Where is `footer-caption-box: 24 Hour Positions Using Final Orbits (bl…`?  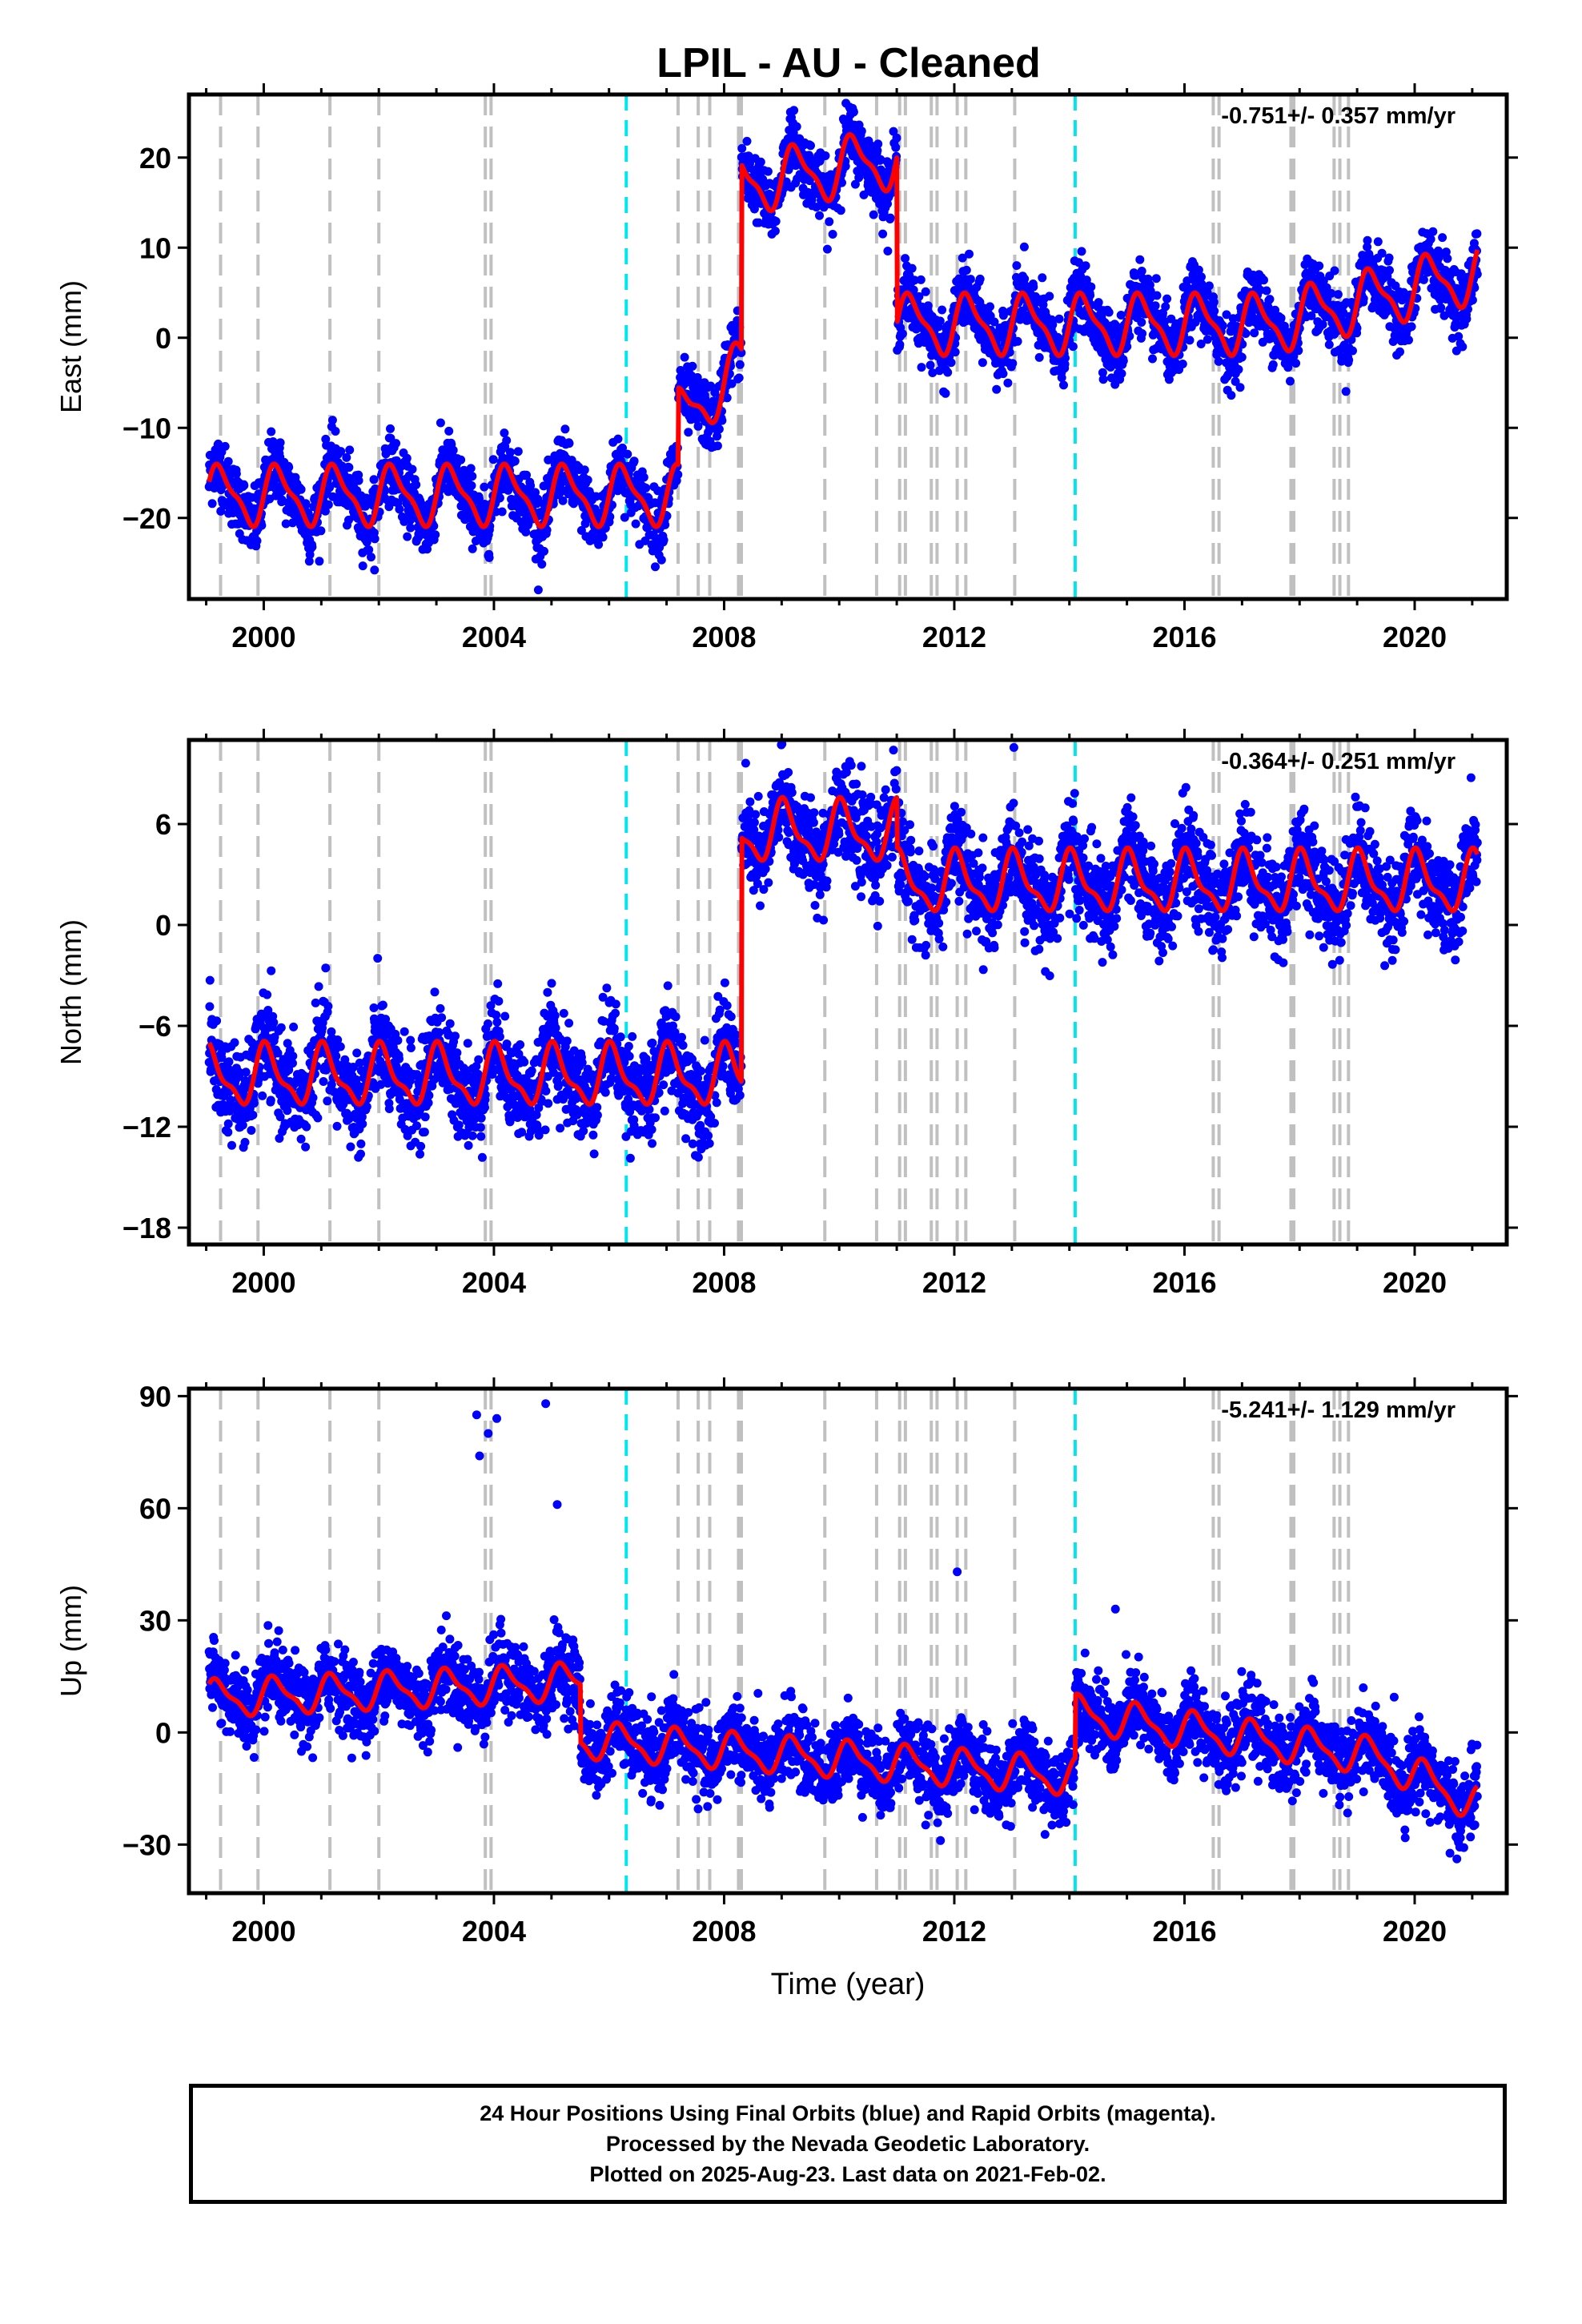
footer-caption-box: 24 Hour Positions Using Final Orbits (bl… is located at coordinates (848, 2144).